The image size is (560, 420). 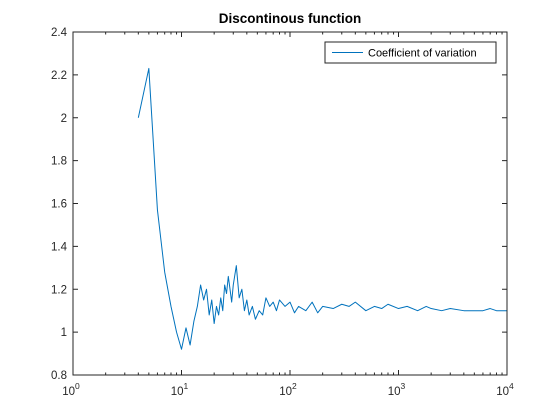 What do you see at coordinates (290, 18) in the screenshot?
I see `chart-title: Discontinous function` at bounding box center [290, 18].